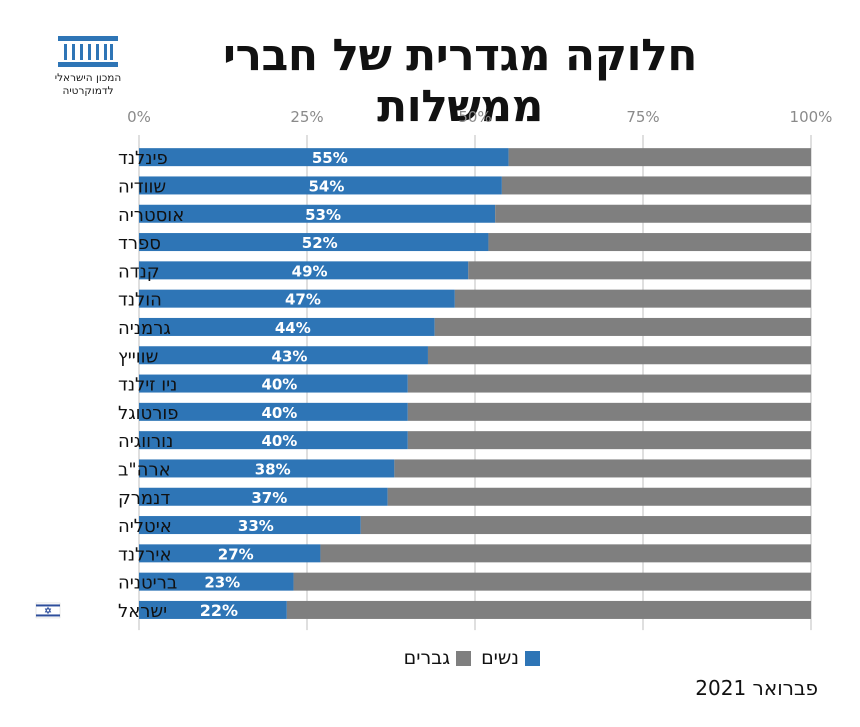  Describe the element at coordinates (144, 469) in the screenshot. I see `category-label: ארה"ב` at that location.